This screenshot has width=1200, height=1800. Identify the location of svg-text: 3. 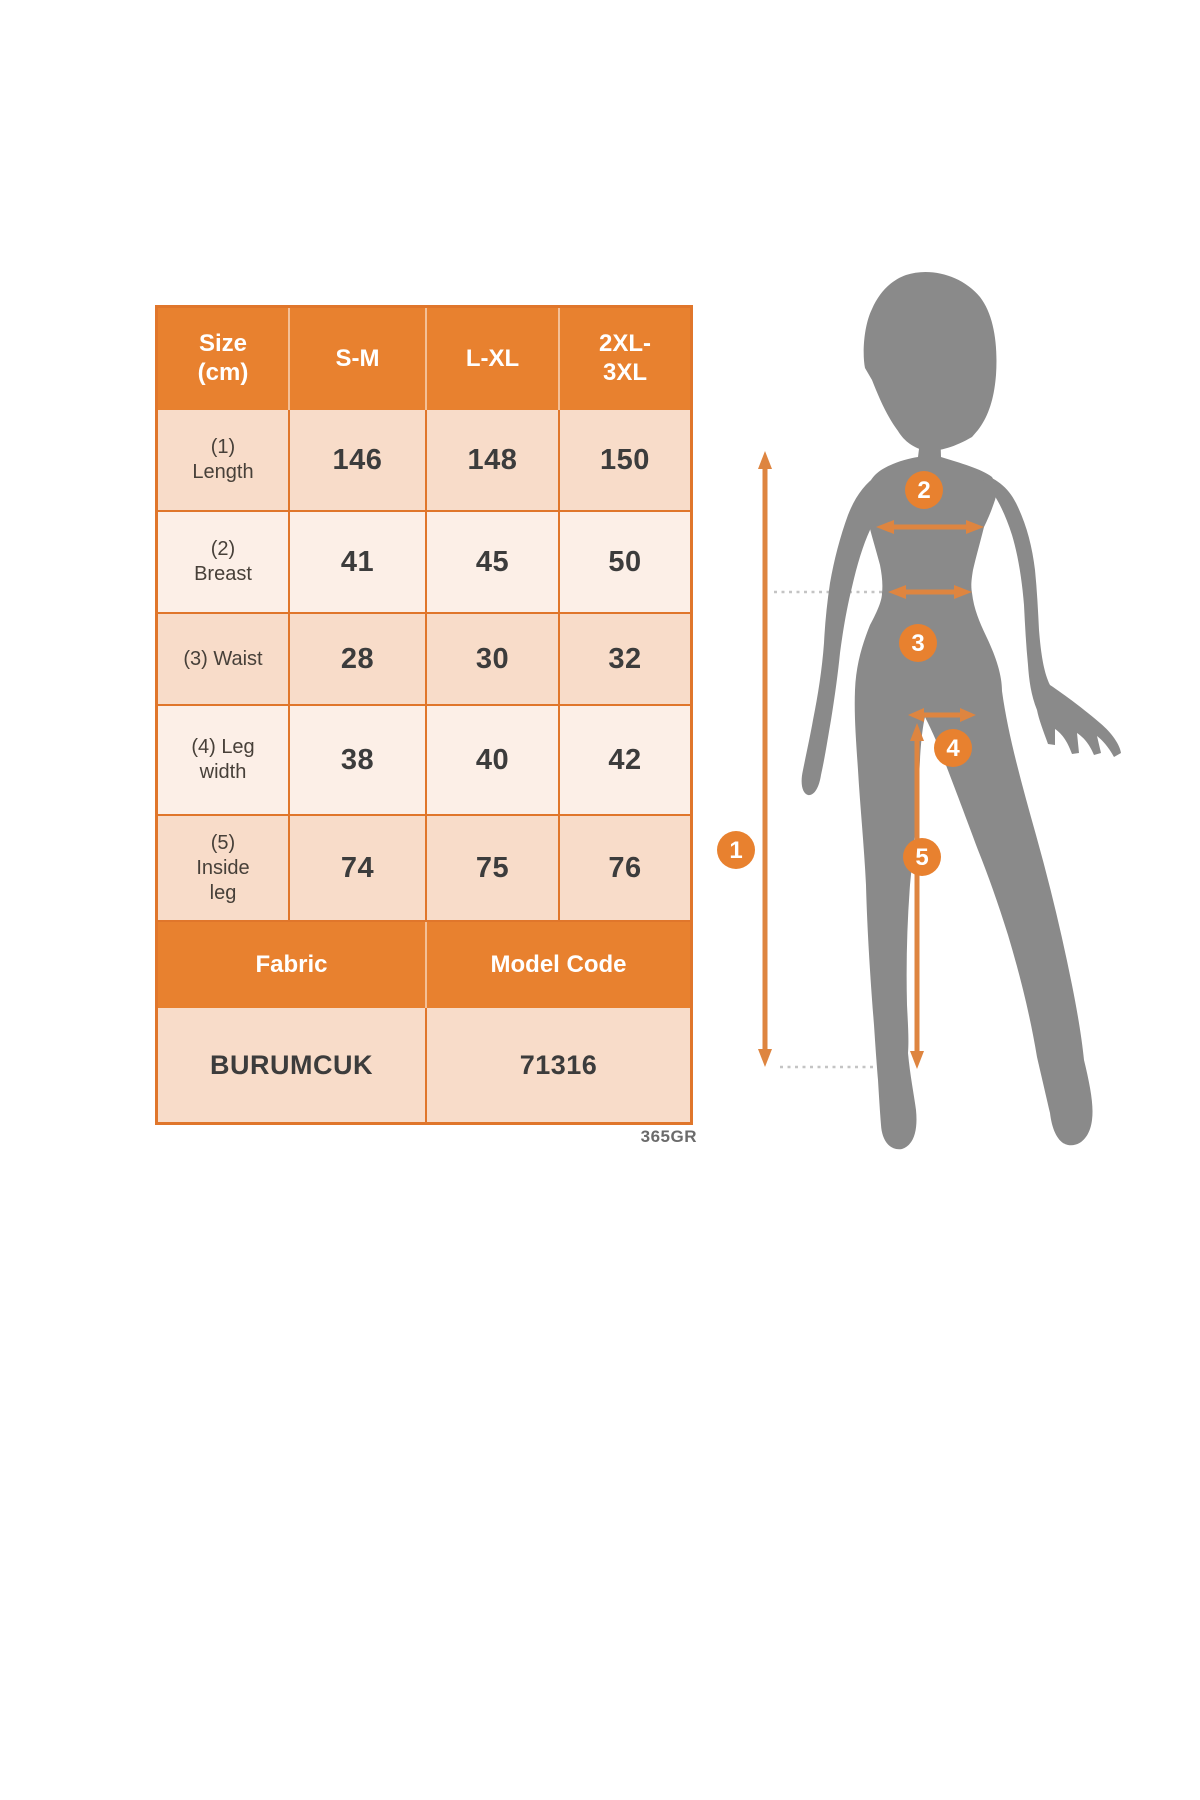
(917, 643).